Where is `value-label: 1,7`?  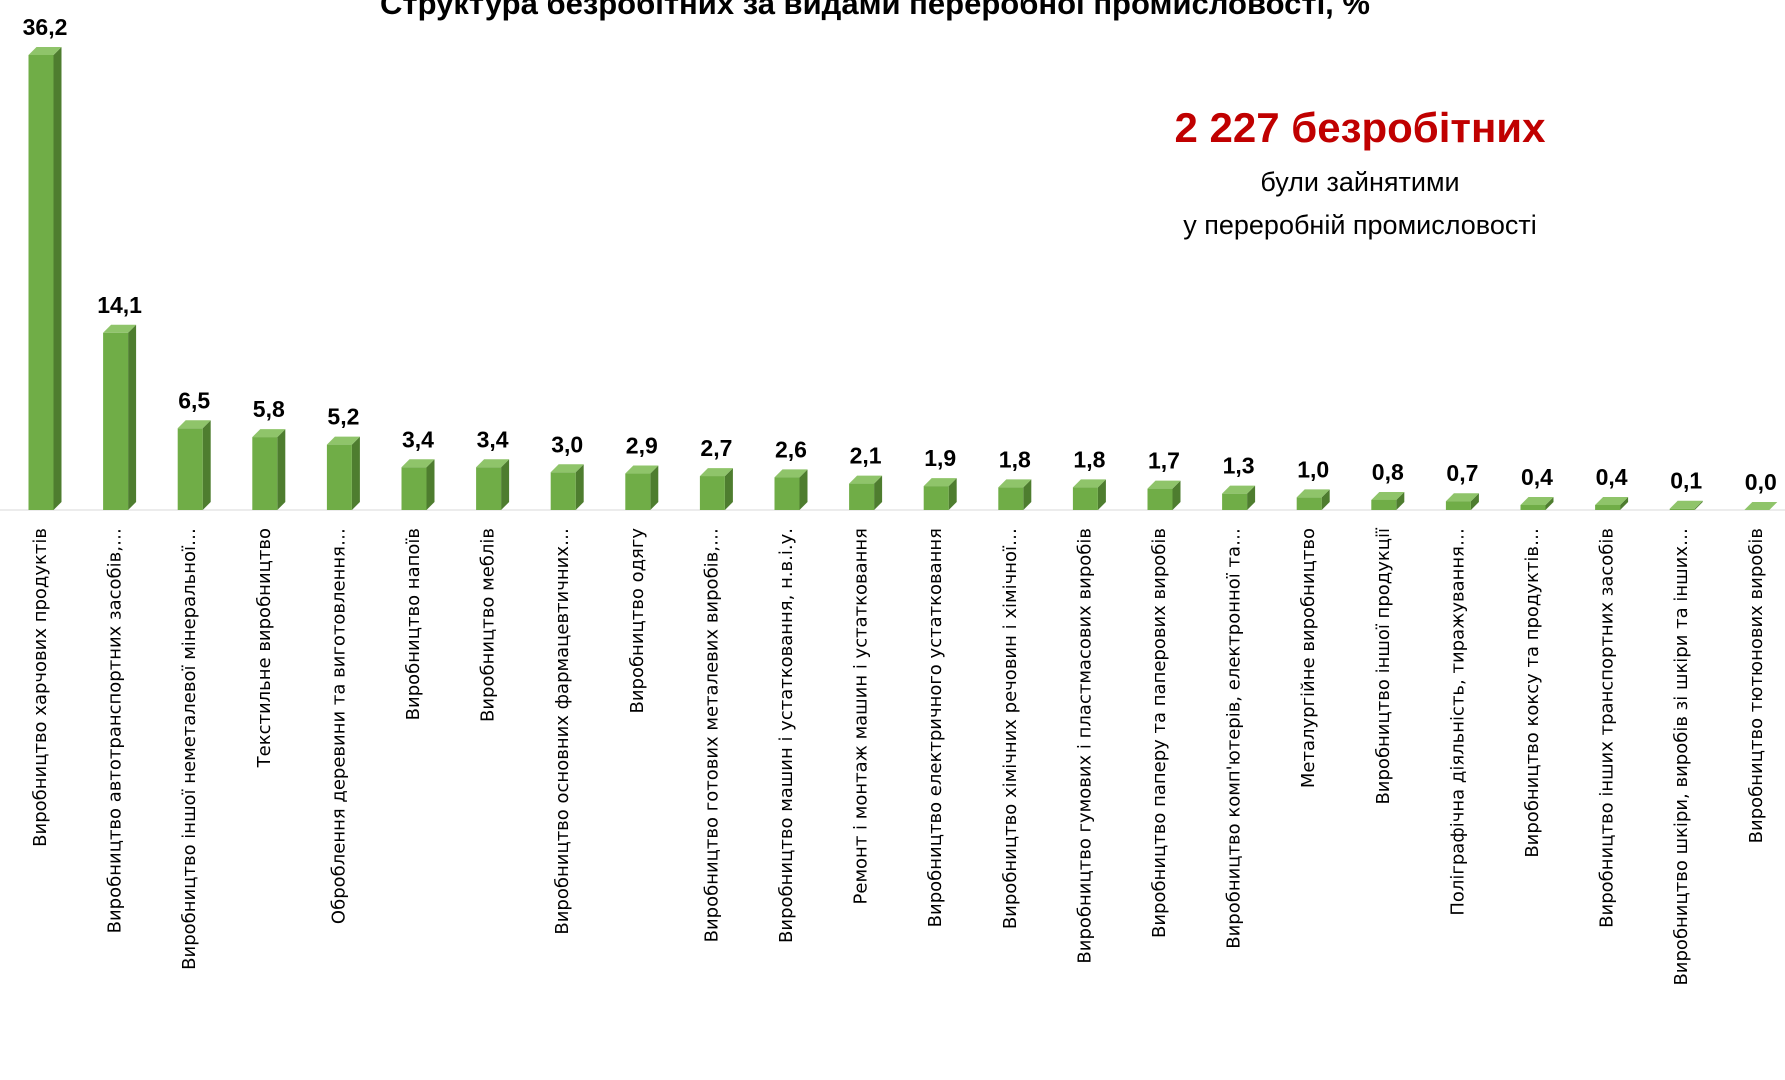 value-label: 1,7 is located at coordinates (1164, 461).